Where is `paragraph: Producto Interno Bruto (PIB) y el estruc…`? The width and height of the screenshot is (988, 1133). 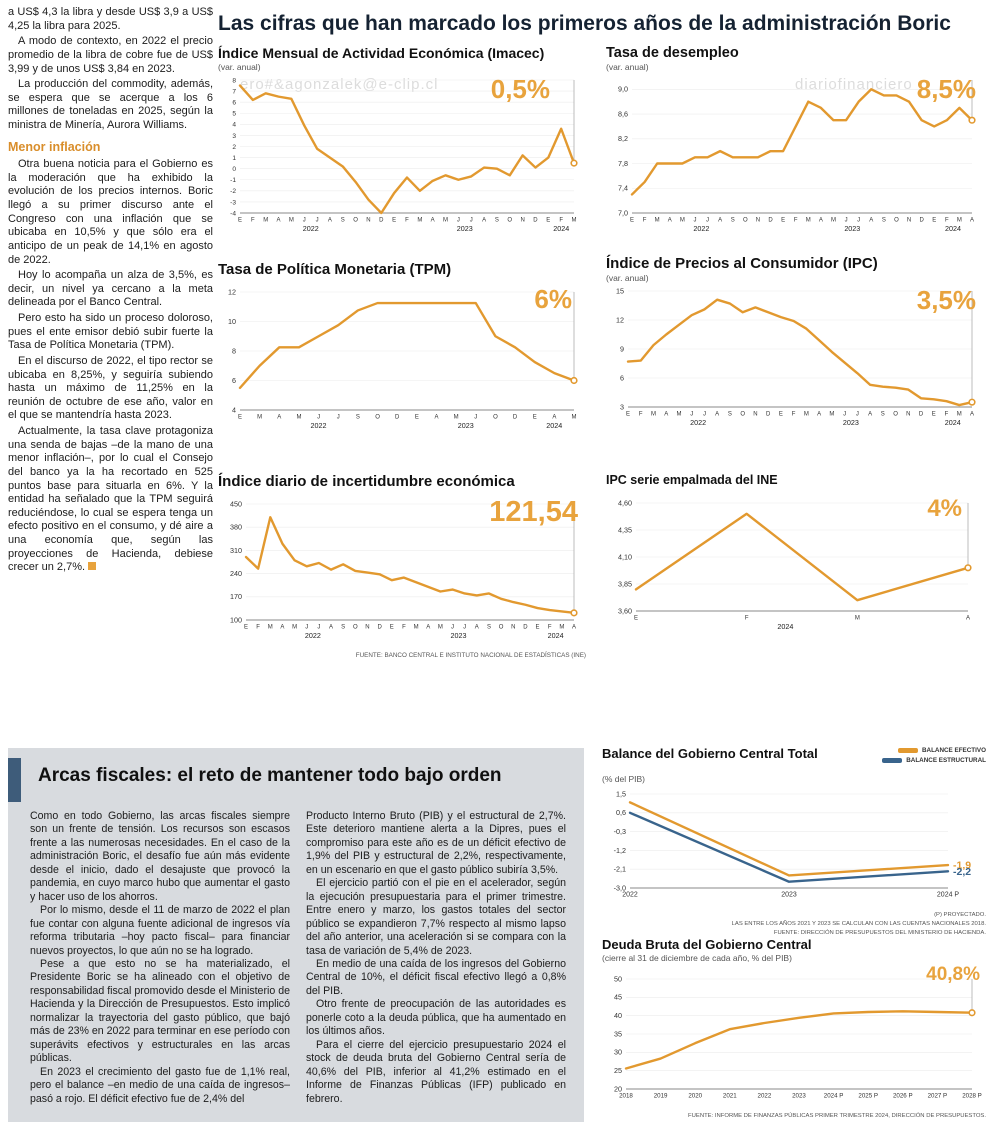
paragraph: Producto Interno Bruto (PIB) y el estruc… is located at coordinates (436, 843).